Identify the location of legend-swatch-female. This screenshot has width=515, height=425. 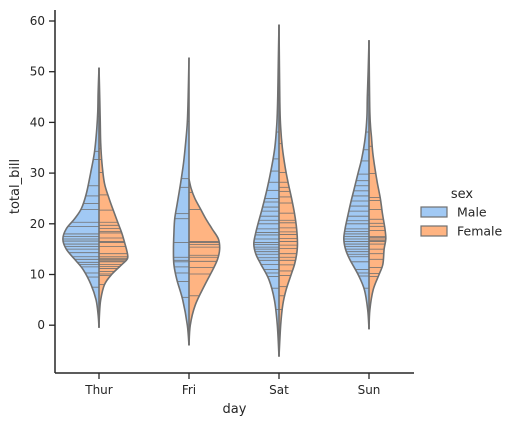
(434, 231).